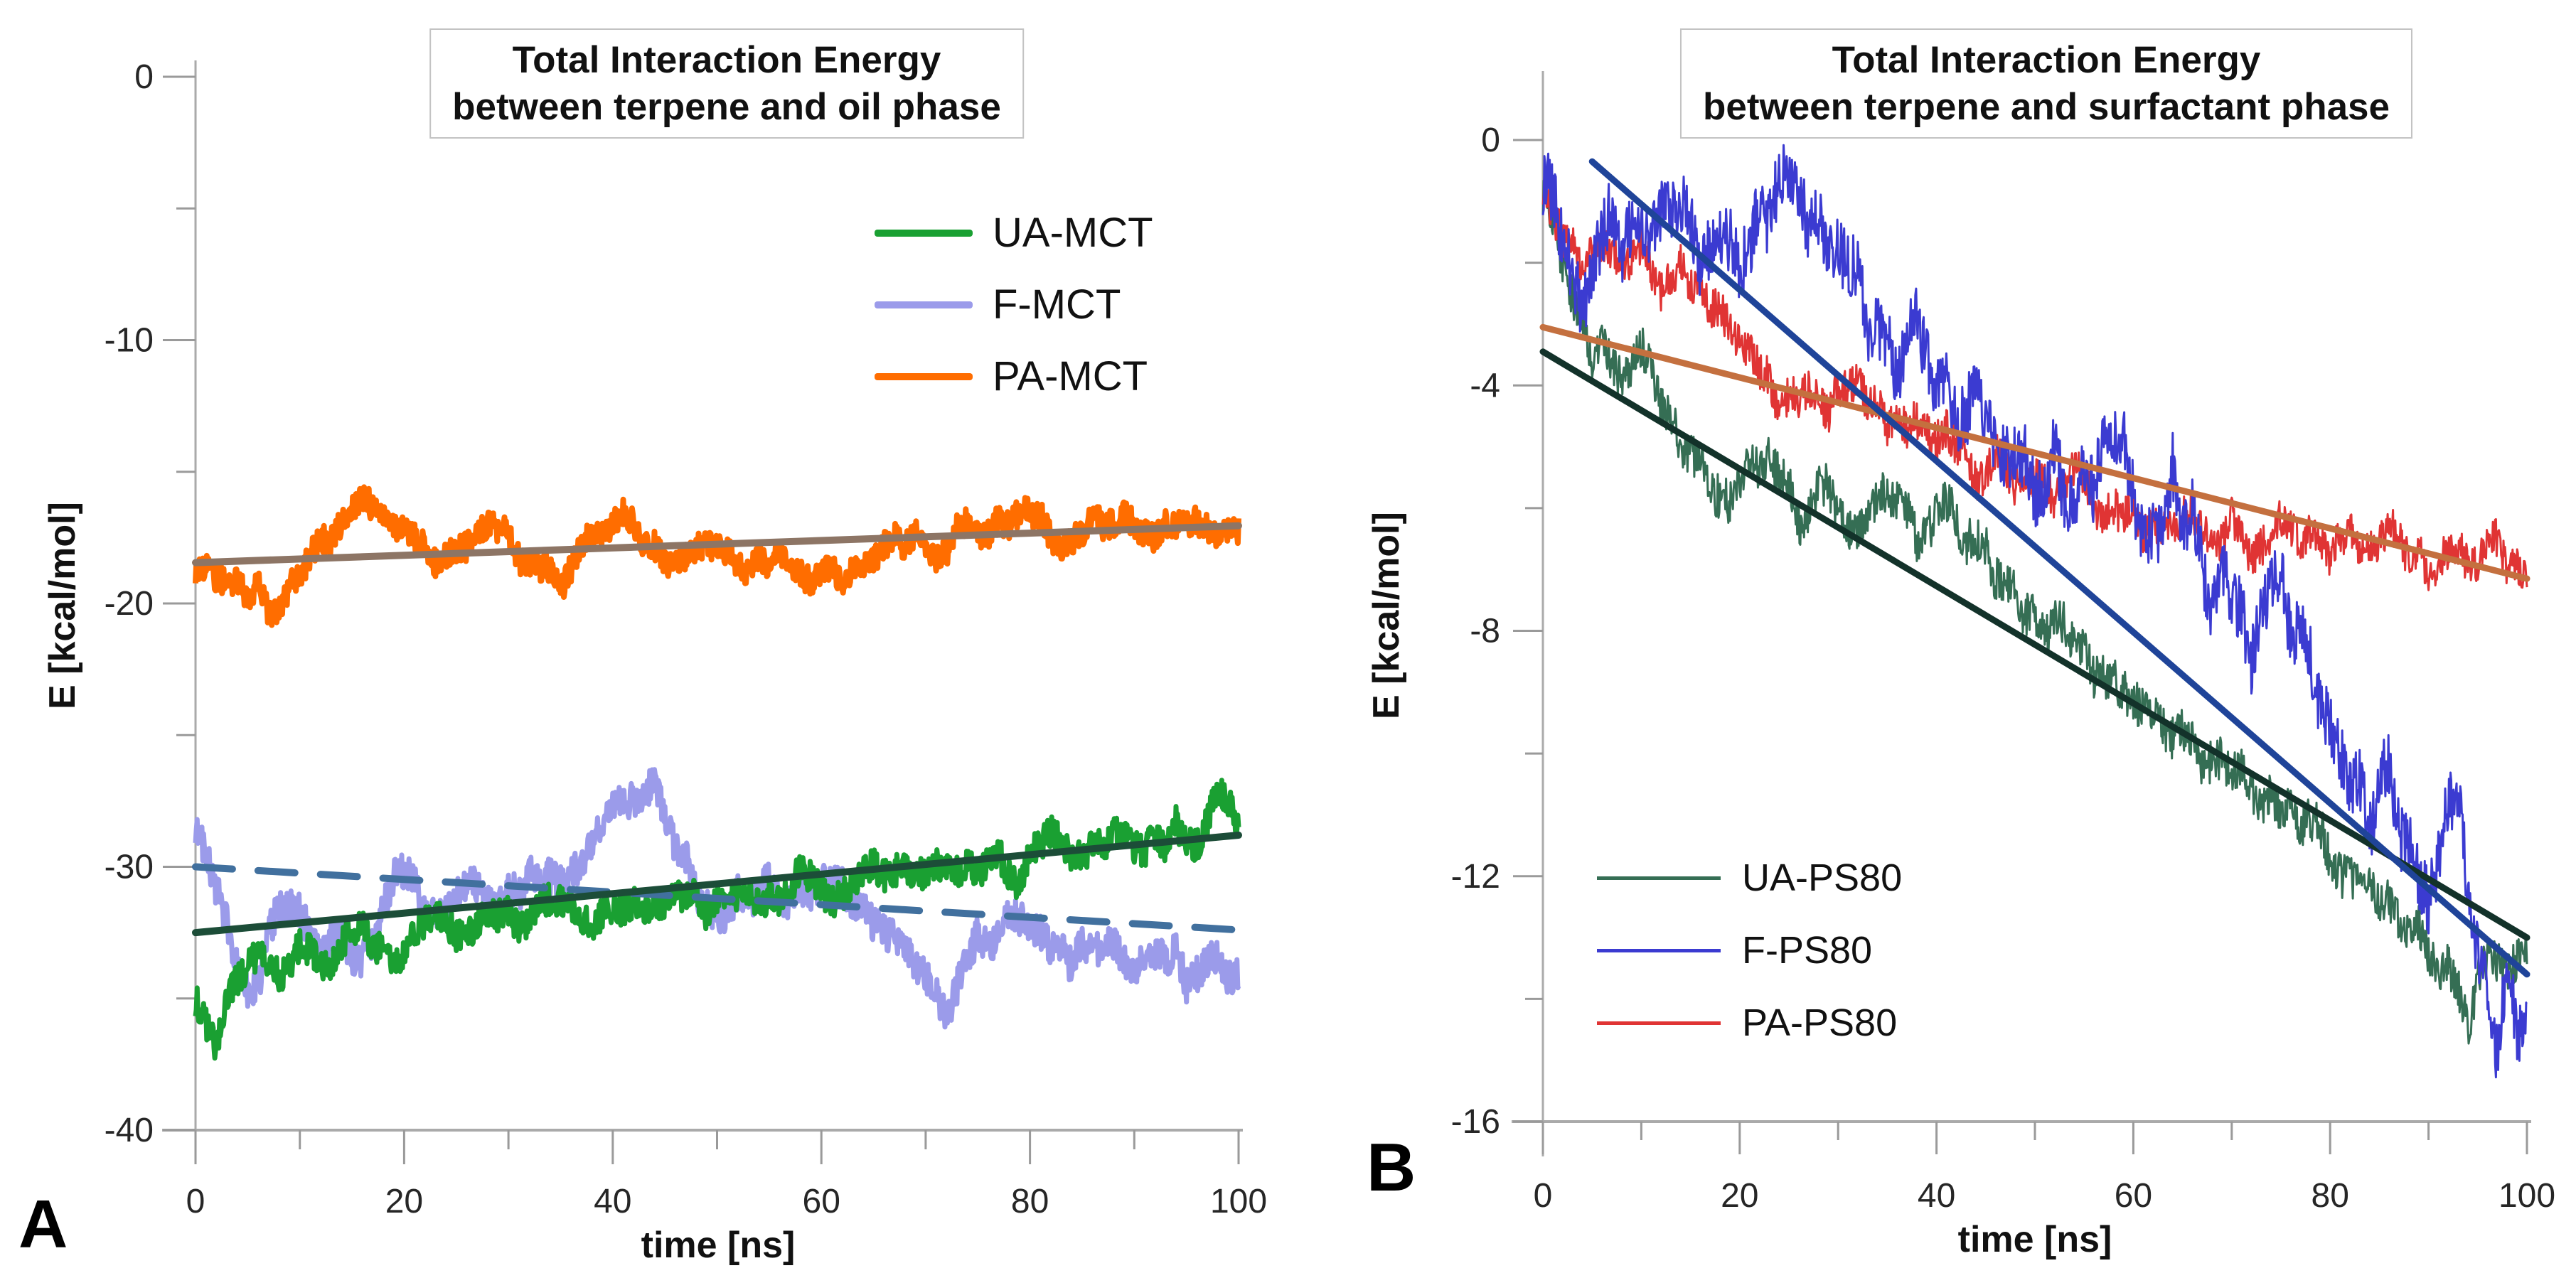 The width and height of the screenshot is (2576, 1273). What do you see at coordinates (63, 605) in the screenshot?
I see `chart-a-y-axis-title: E [kcal/mol]` at bounding box center [63, 605].